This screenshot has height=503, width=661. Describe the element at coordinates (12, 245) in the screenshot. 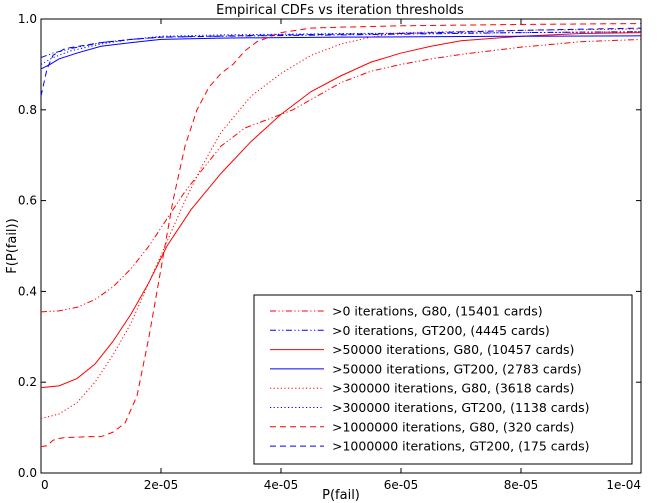

I see `y-axis-label: F(P(fail))` at that location.